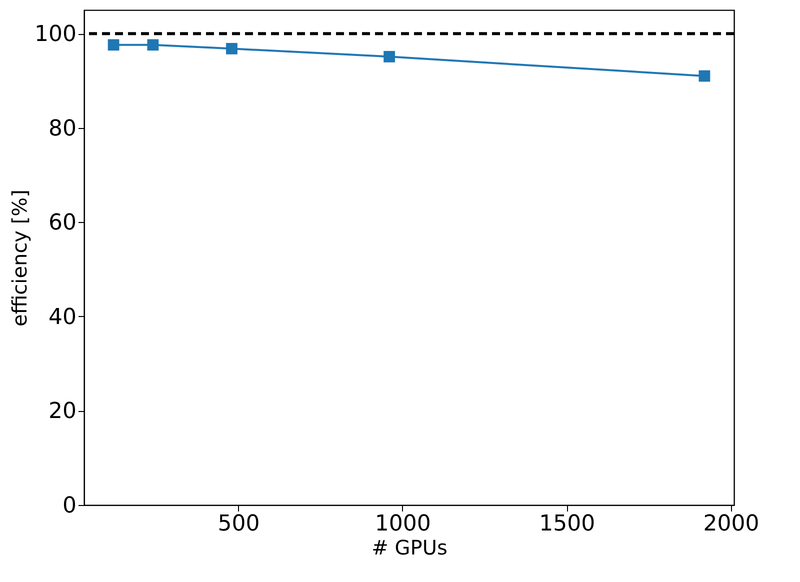  What do you see at coordinates (402, 524) in the screenshot?
I see `x-tick-label: 1000` at bounding box center [402, 524].